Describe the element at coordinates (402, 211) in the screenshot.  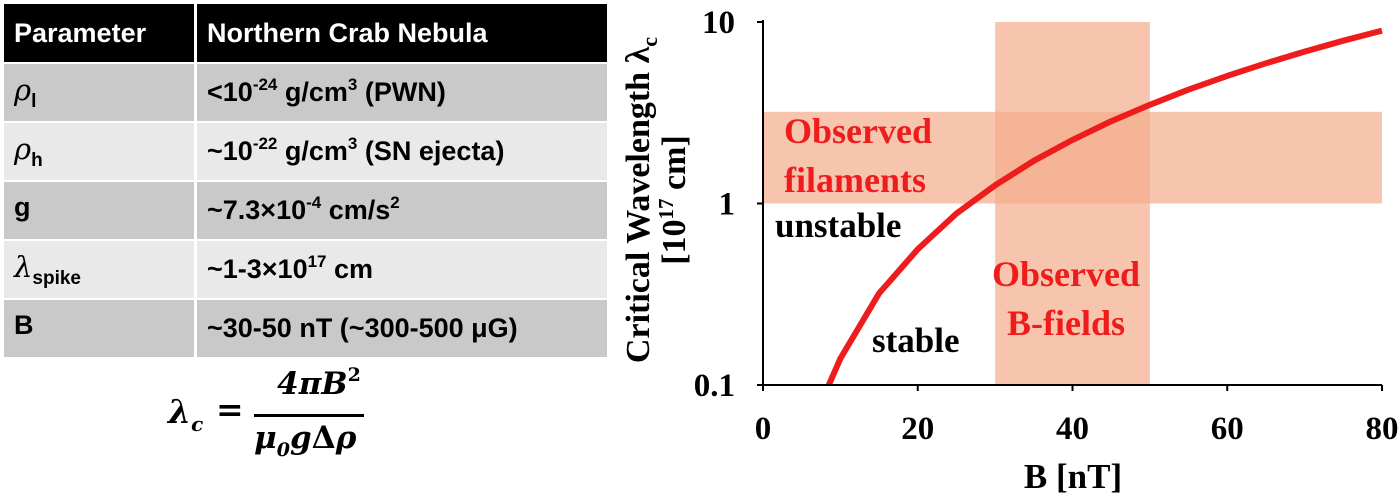
I see `value-cell: ~7.3×10-4 cm/s2` at that location.